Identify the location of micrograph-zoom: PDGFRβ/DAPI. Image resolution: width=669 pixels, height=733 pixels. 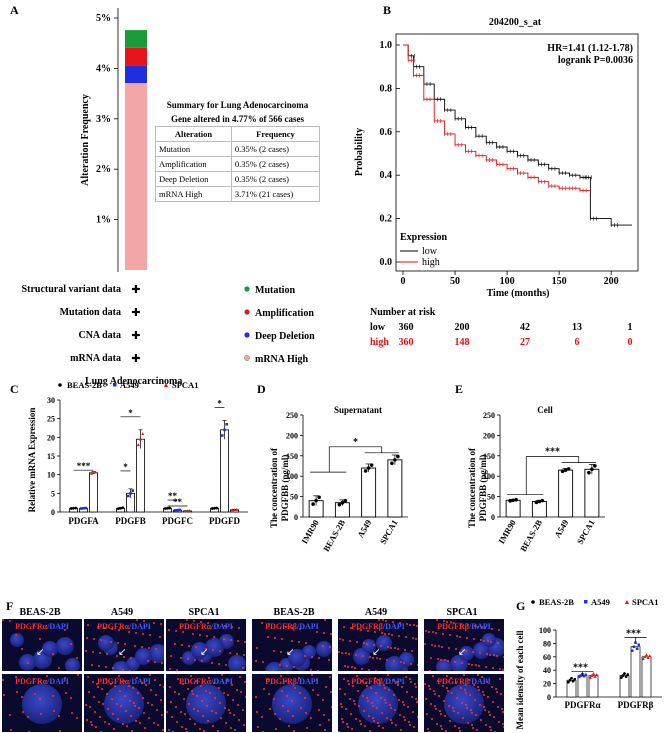
(378, 703).